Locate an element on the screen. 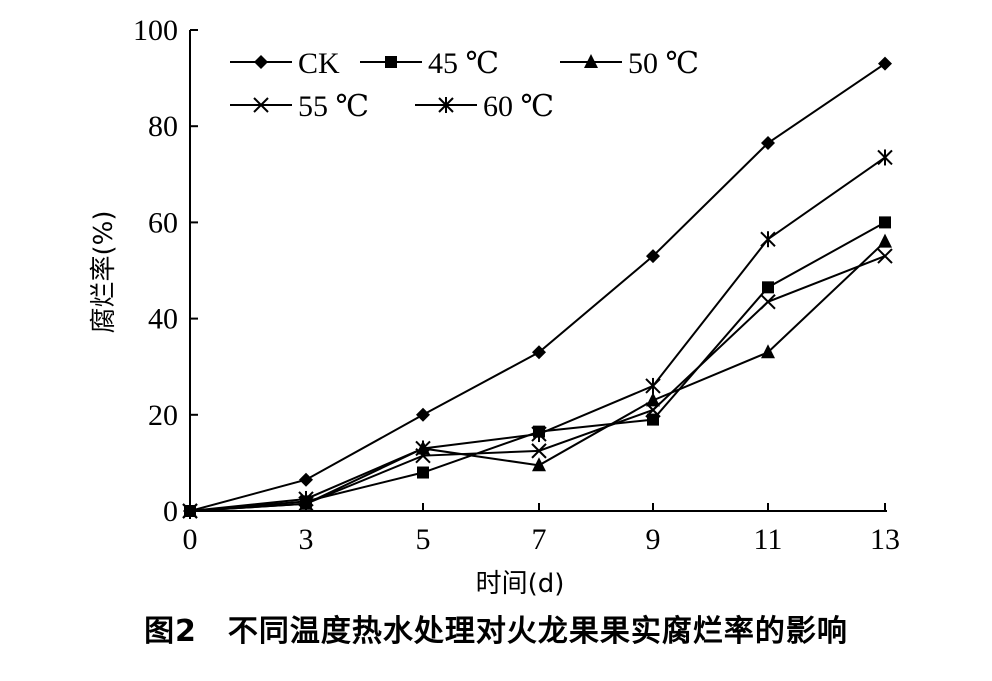  figure-caption: 图2 不同温度热水处理对火龙果果实腐烂率的影响 is located at coordinates (496, 631).